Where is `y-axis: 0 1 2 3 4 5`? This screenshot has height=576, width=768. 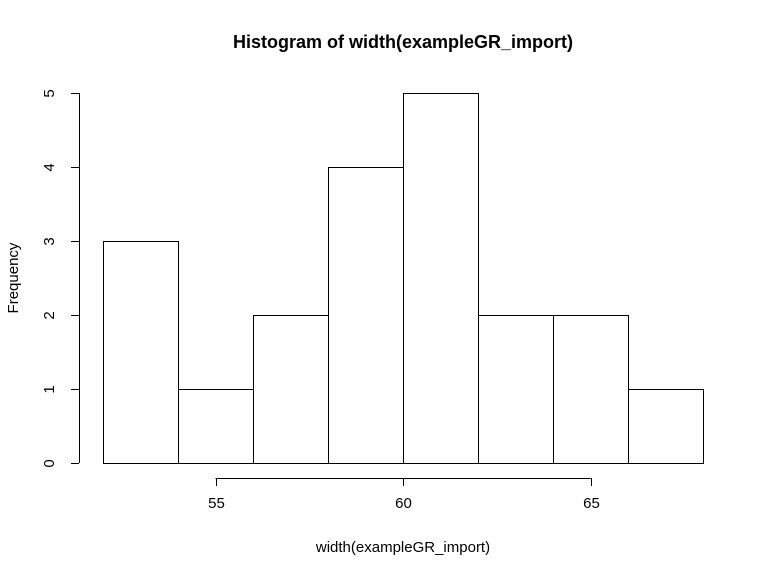 y-axis: 0 1 2 3 4 5 is located at coordinates (60, 278).